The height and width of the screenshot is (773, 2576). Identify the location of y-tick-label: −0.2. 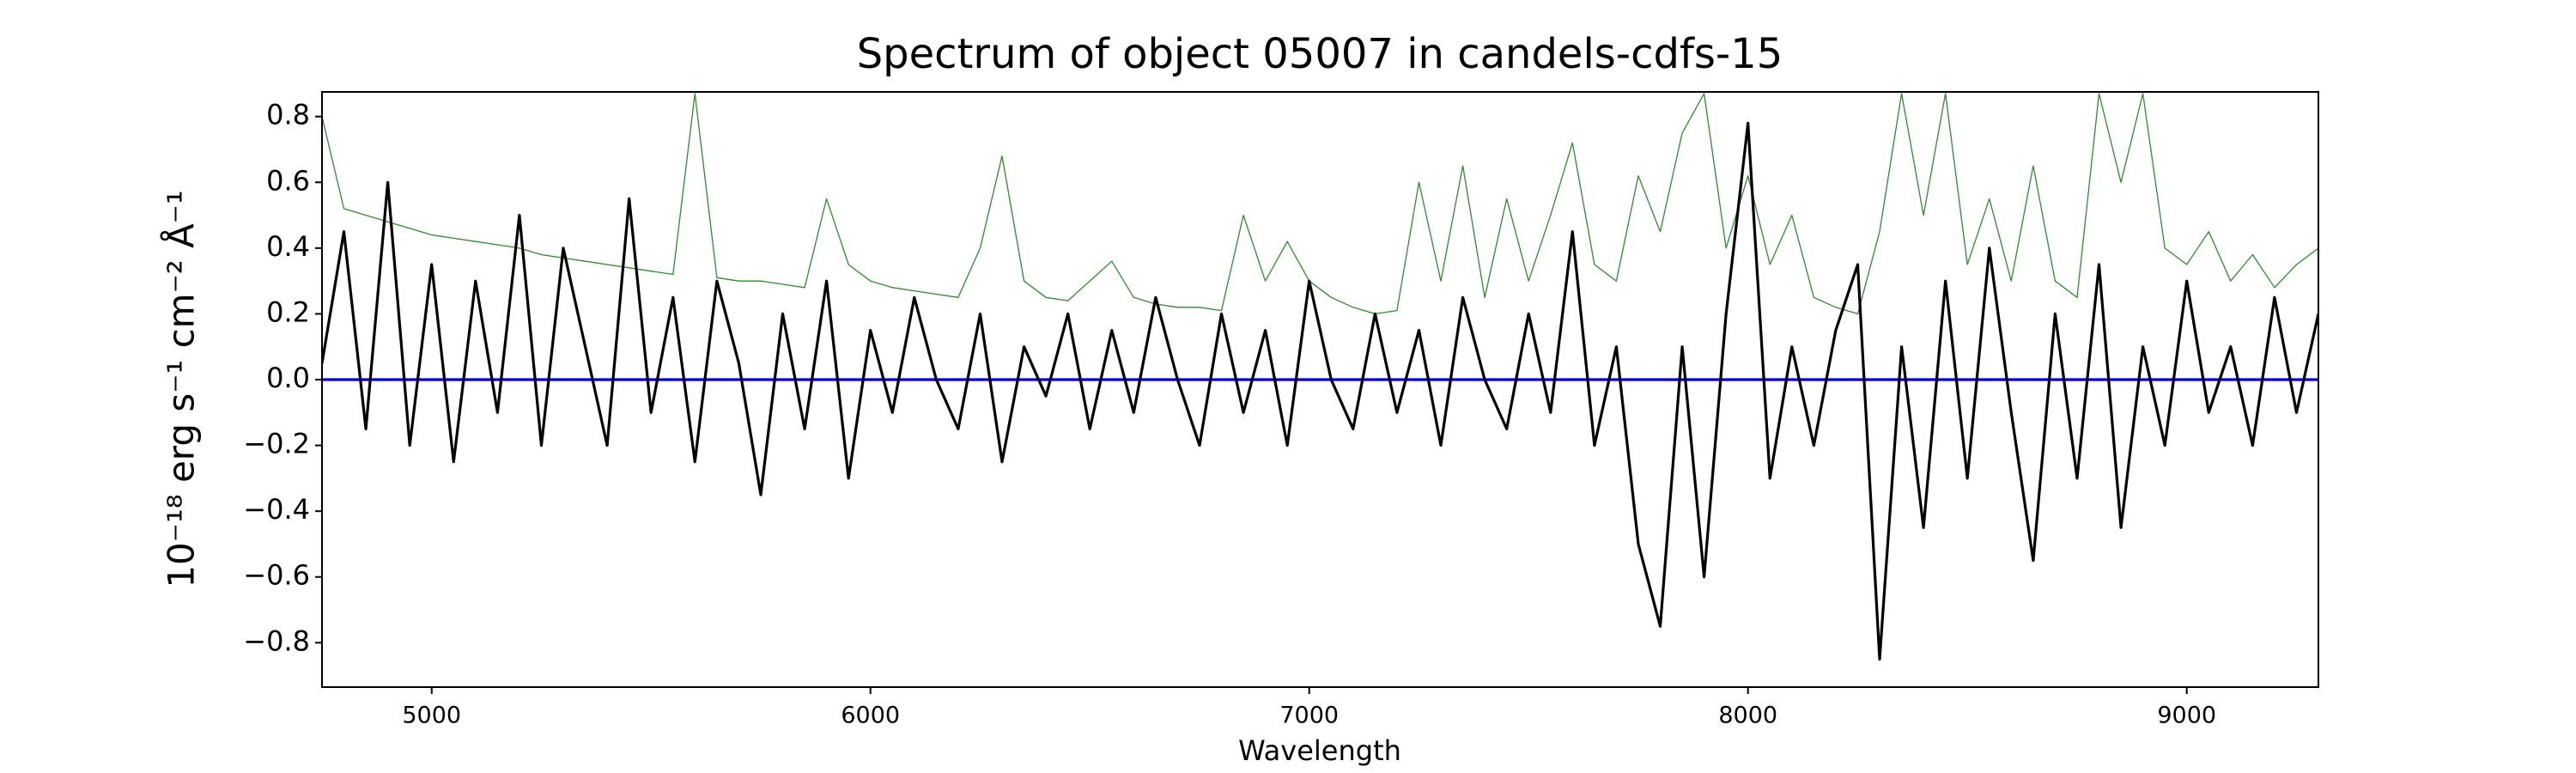
(276, 444).